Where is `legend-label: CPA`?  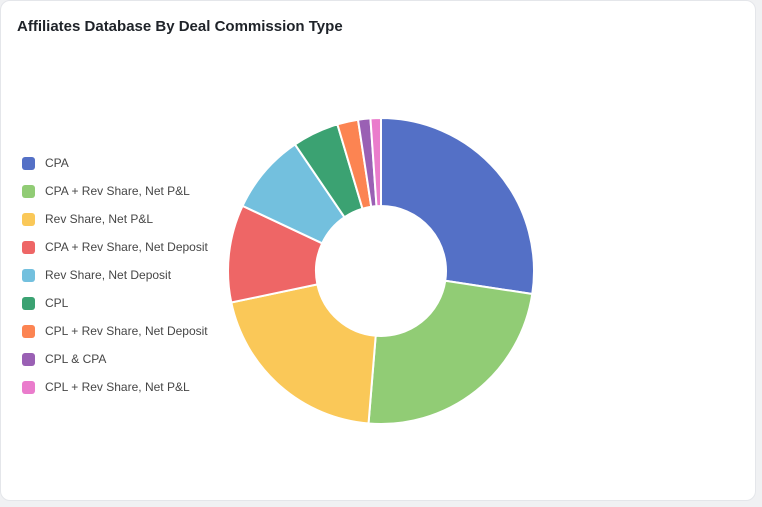 legend-label: CPA is located at coordinates (57, 163).